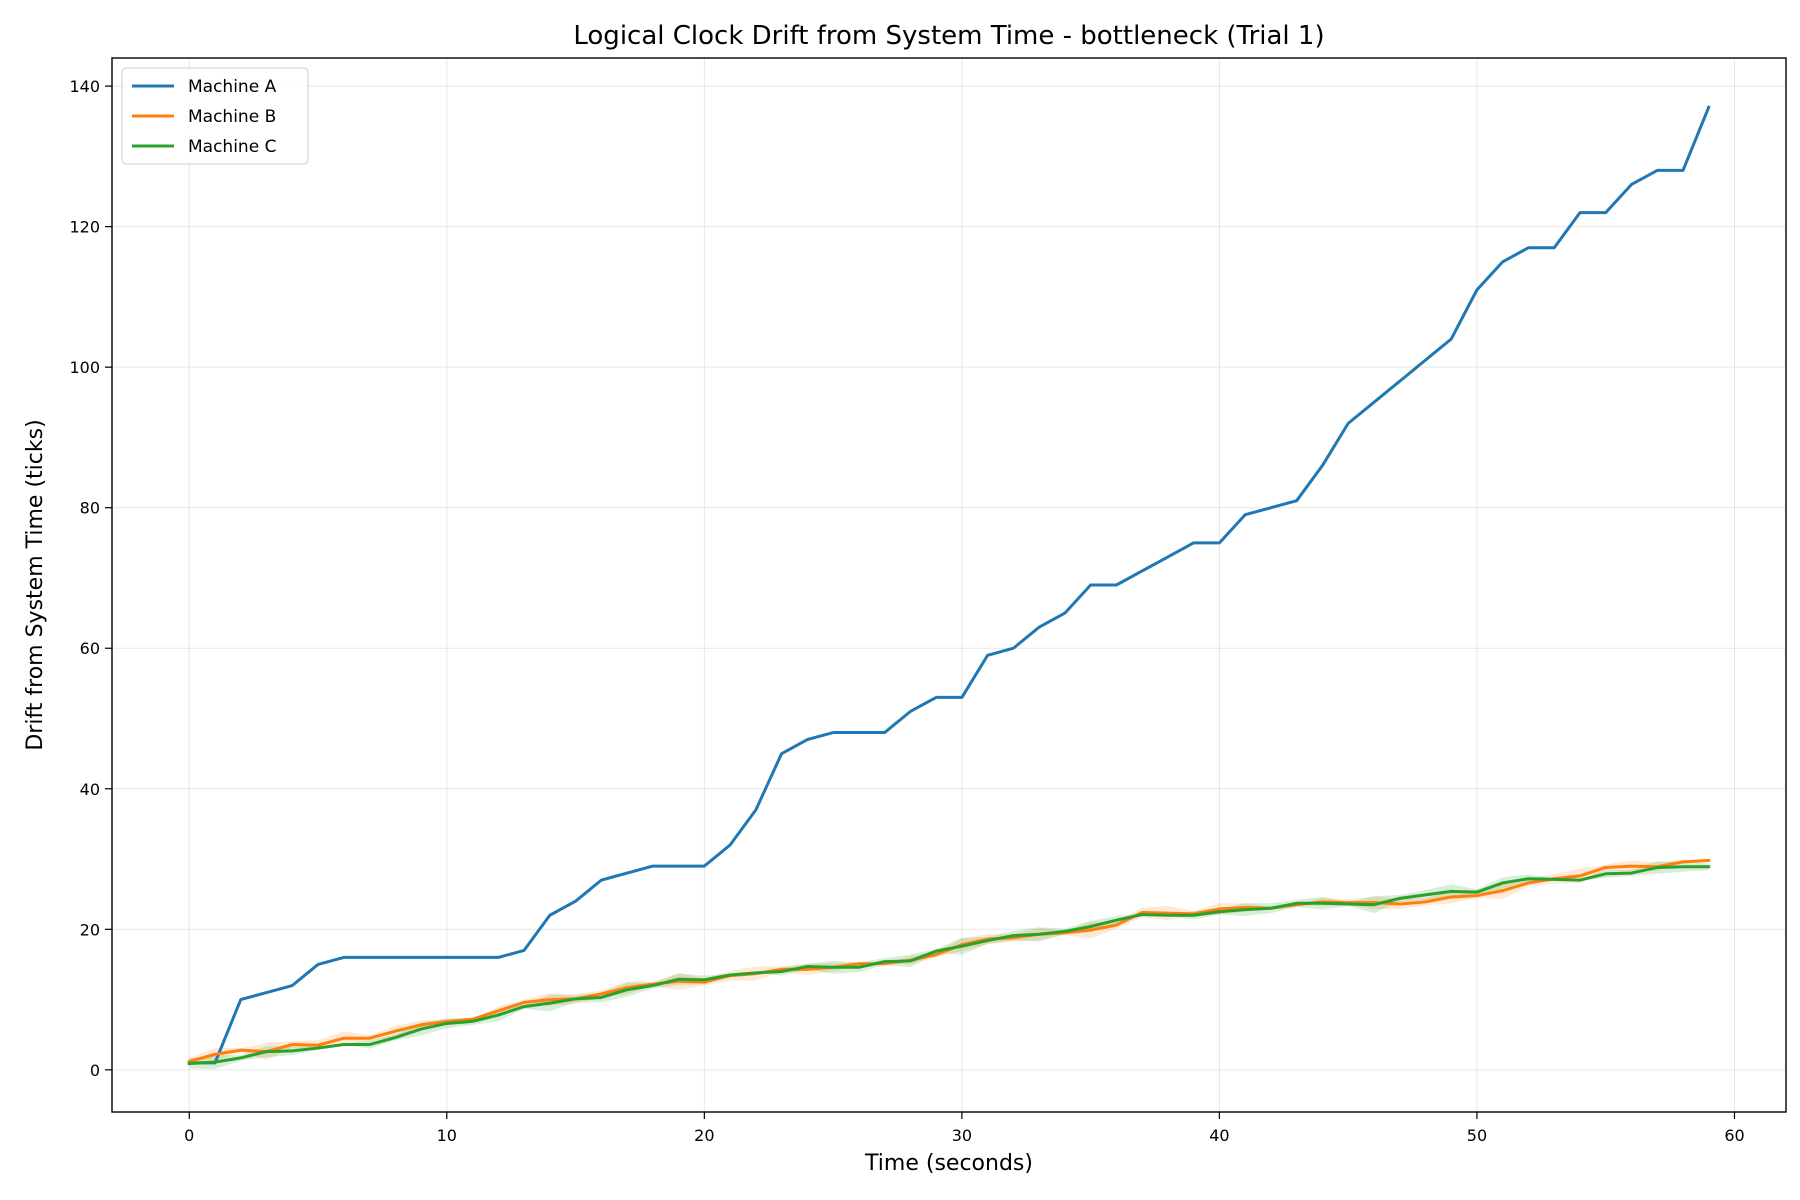  Describe the element at coordinates (948, 1163) in the screenshot. I see `x-axis-label: Time (seconds)` at that location.